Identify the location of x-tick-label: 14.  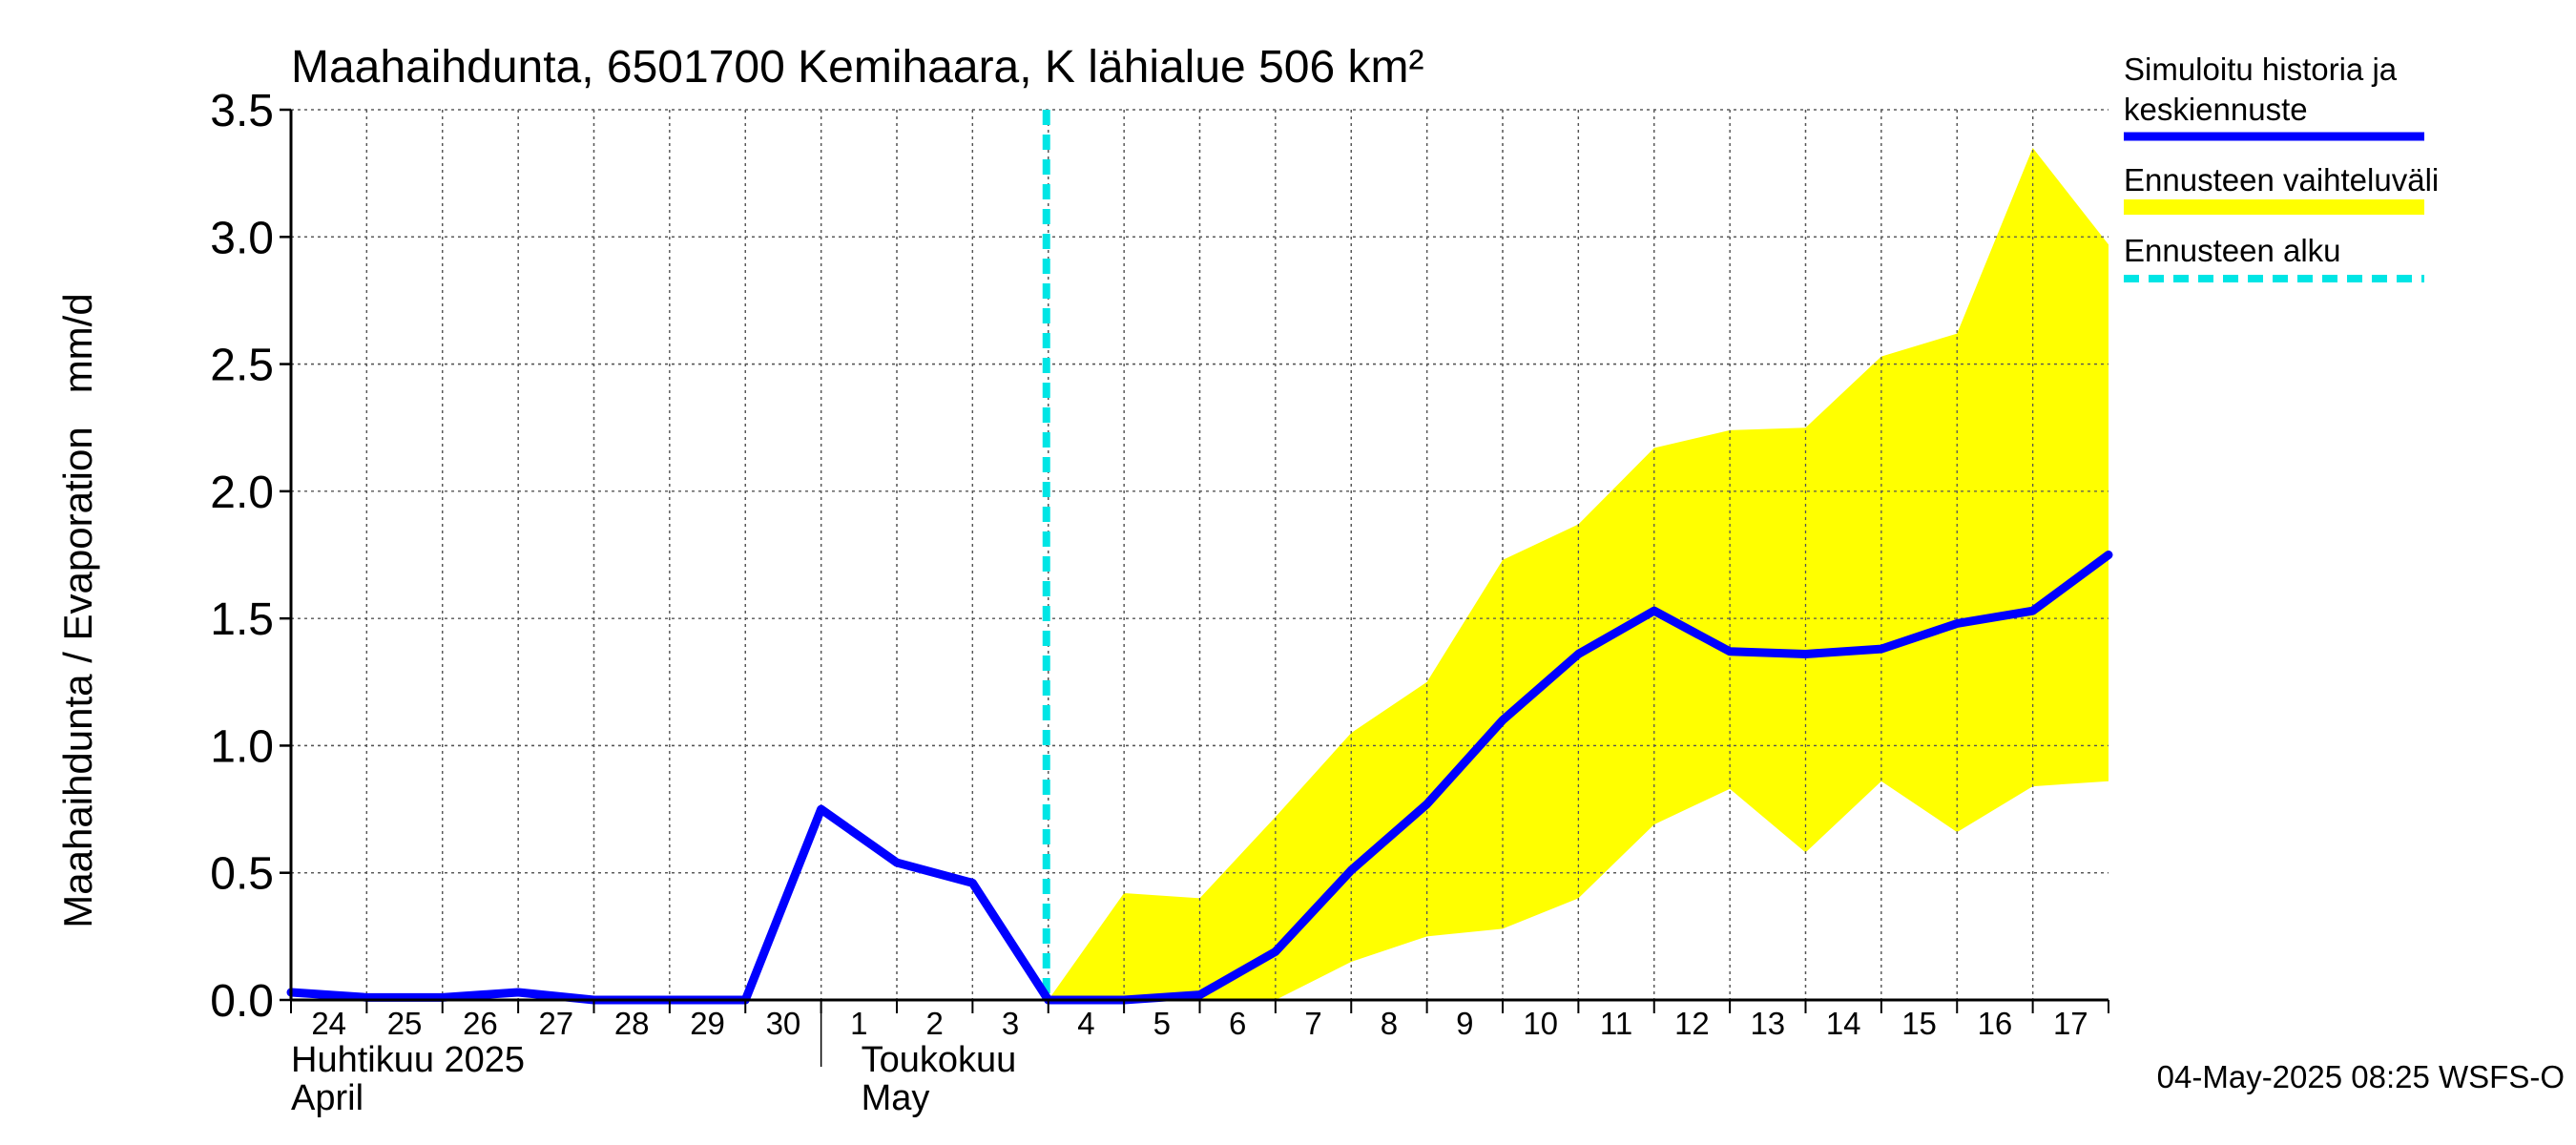
(1843, 1023).